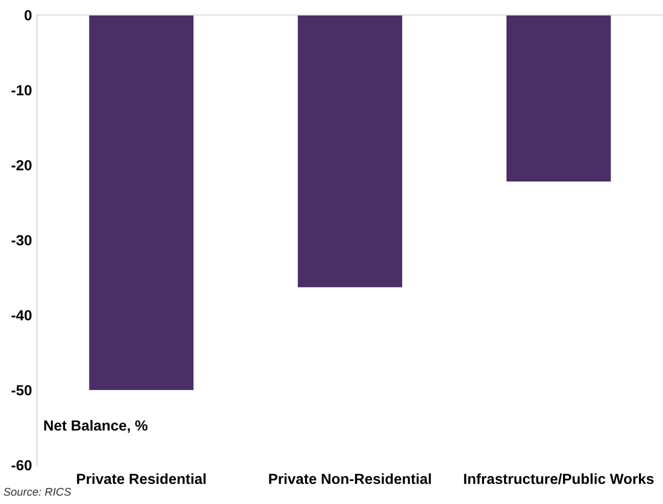 The width and height of the screenshot is (663, 504). Describe the element at coordinates (28, 15) in the screenshot. I see `y-tick-label: 0` at that location.